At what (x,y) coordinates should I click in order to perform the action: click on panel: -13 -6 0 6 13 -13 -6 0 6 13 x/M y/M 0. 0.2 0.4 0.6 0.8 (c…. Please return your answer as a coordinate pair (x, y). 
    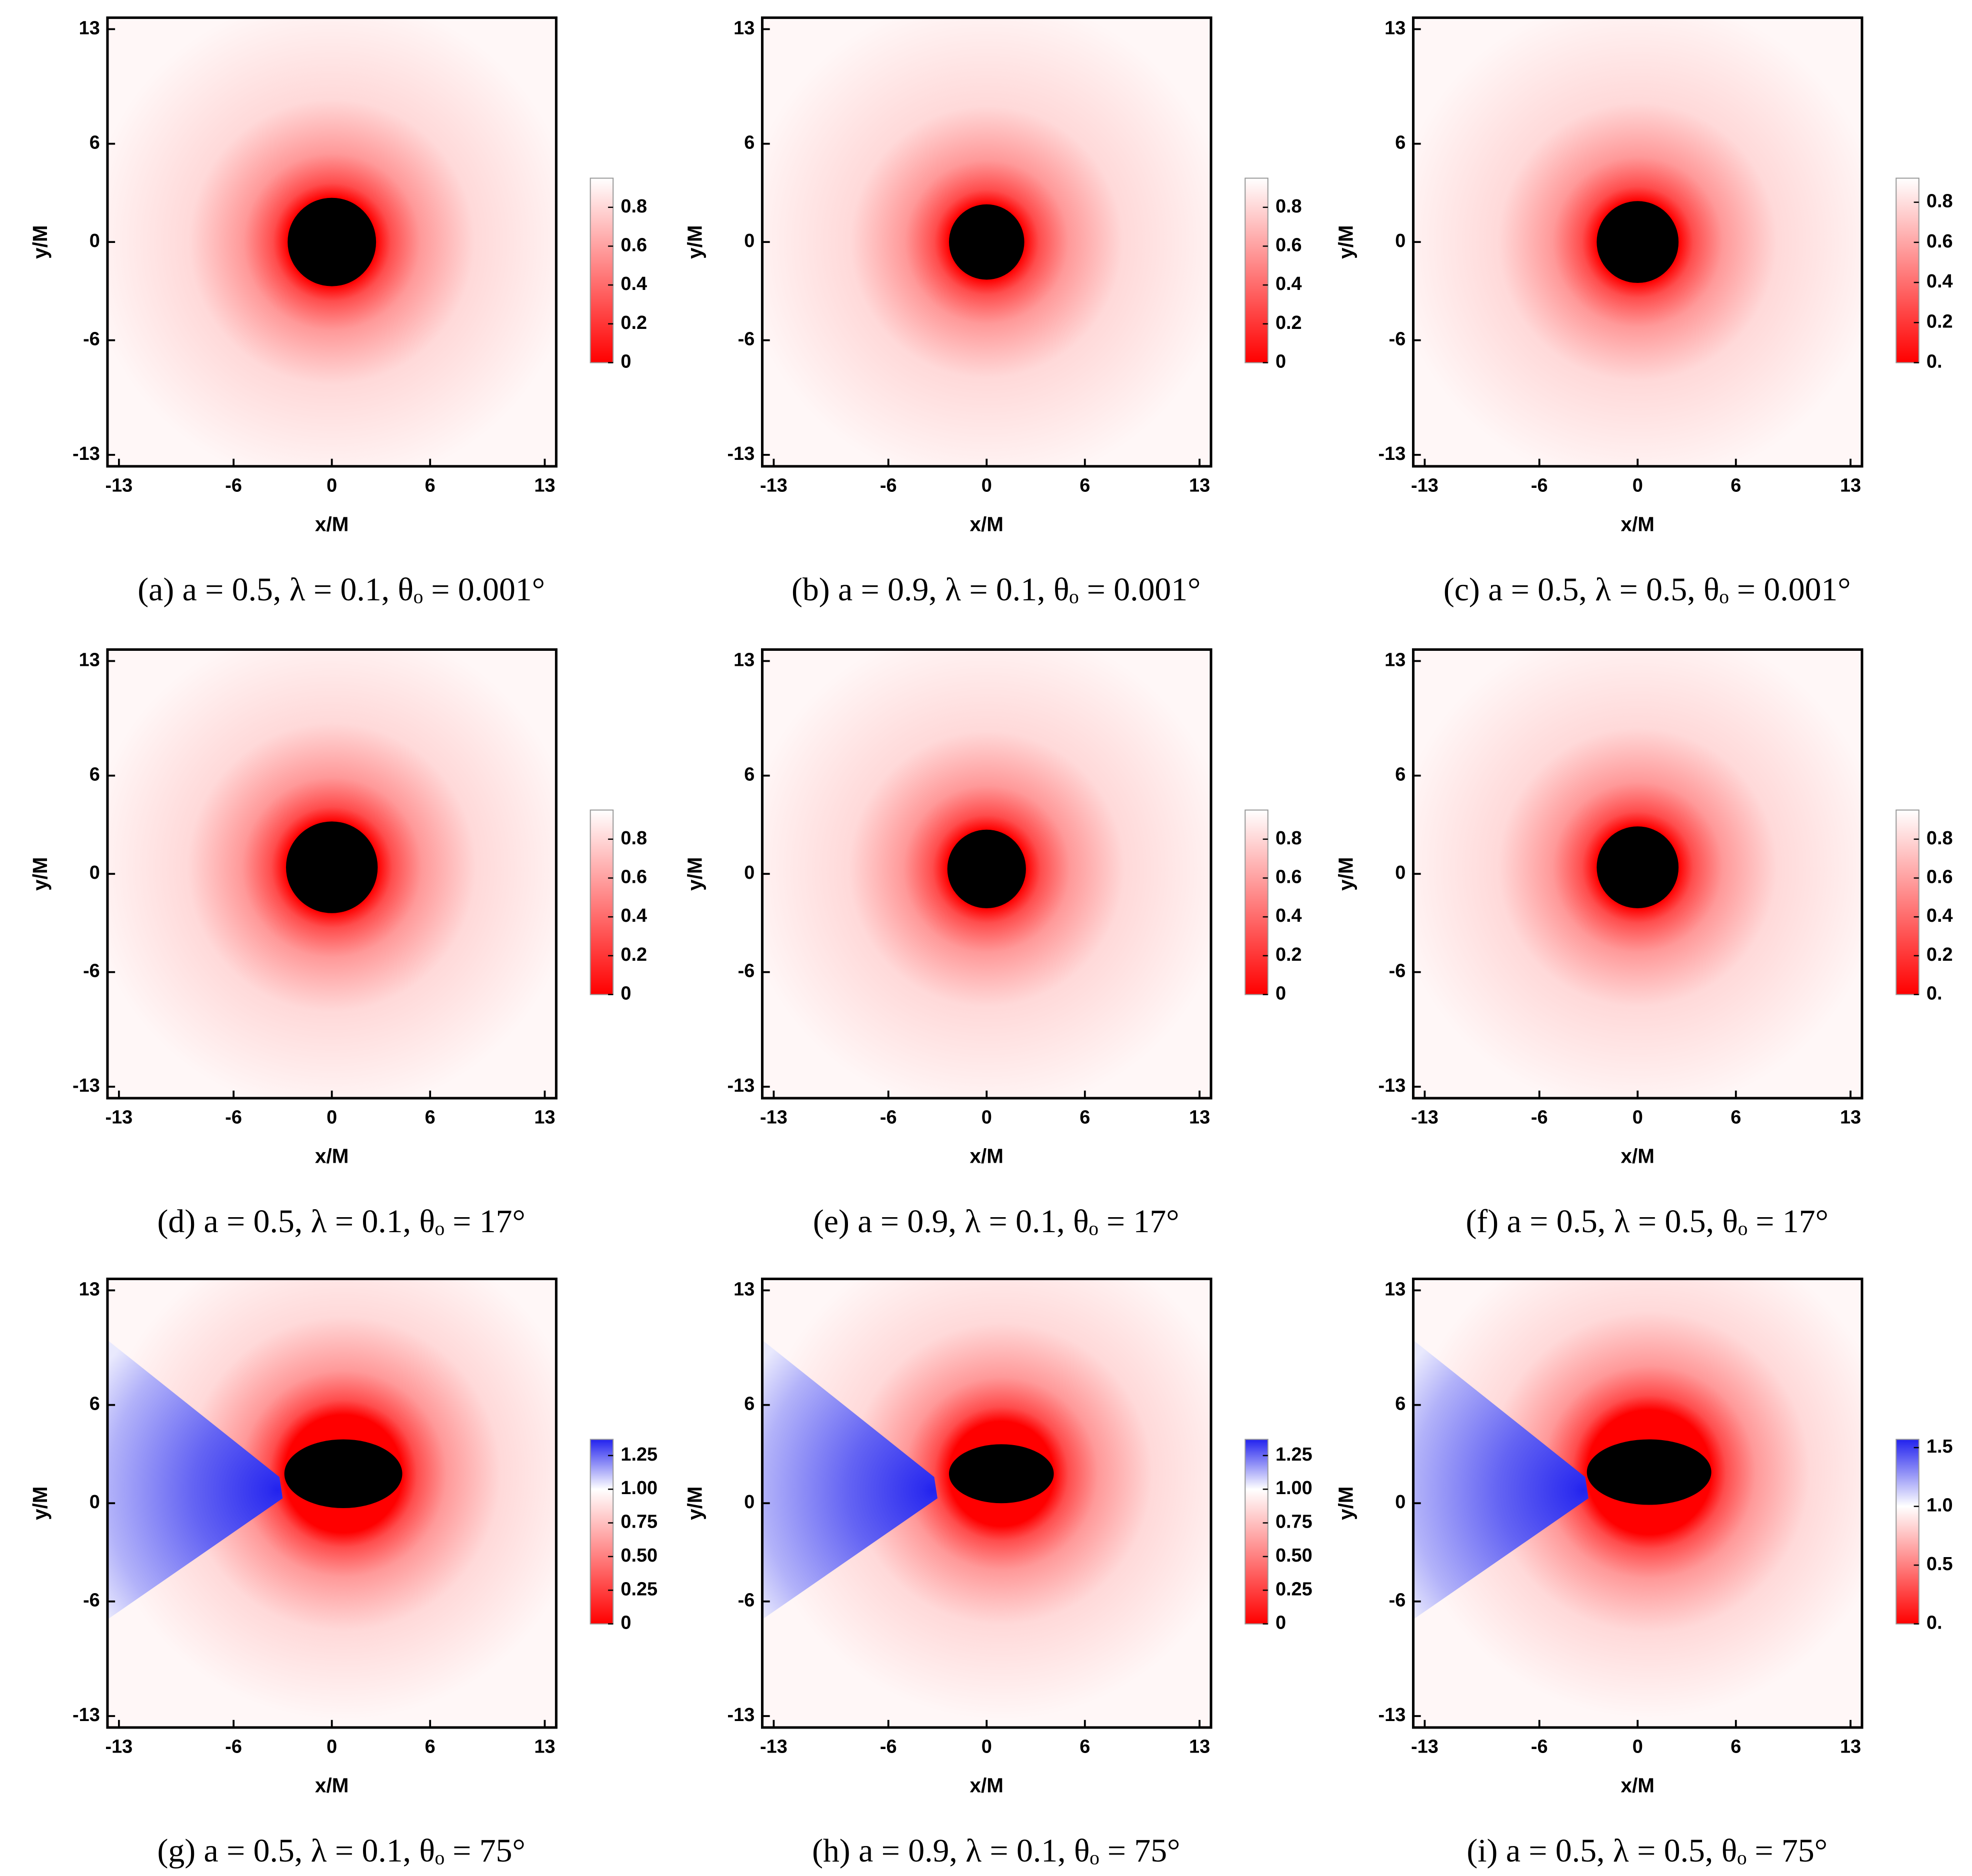
    Looking at the image, I should click on (1643, 312).